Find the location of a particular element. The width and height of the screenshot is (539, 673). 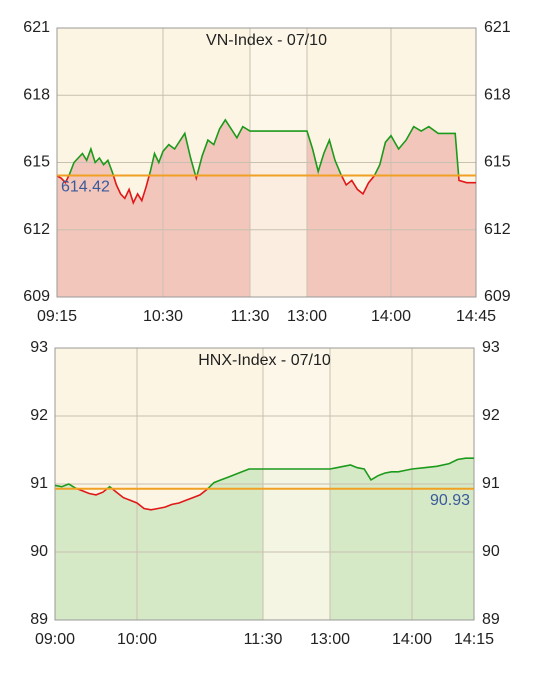

x-tick-label: 10:00 is located at coordinates (137, 639).